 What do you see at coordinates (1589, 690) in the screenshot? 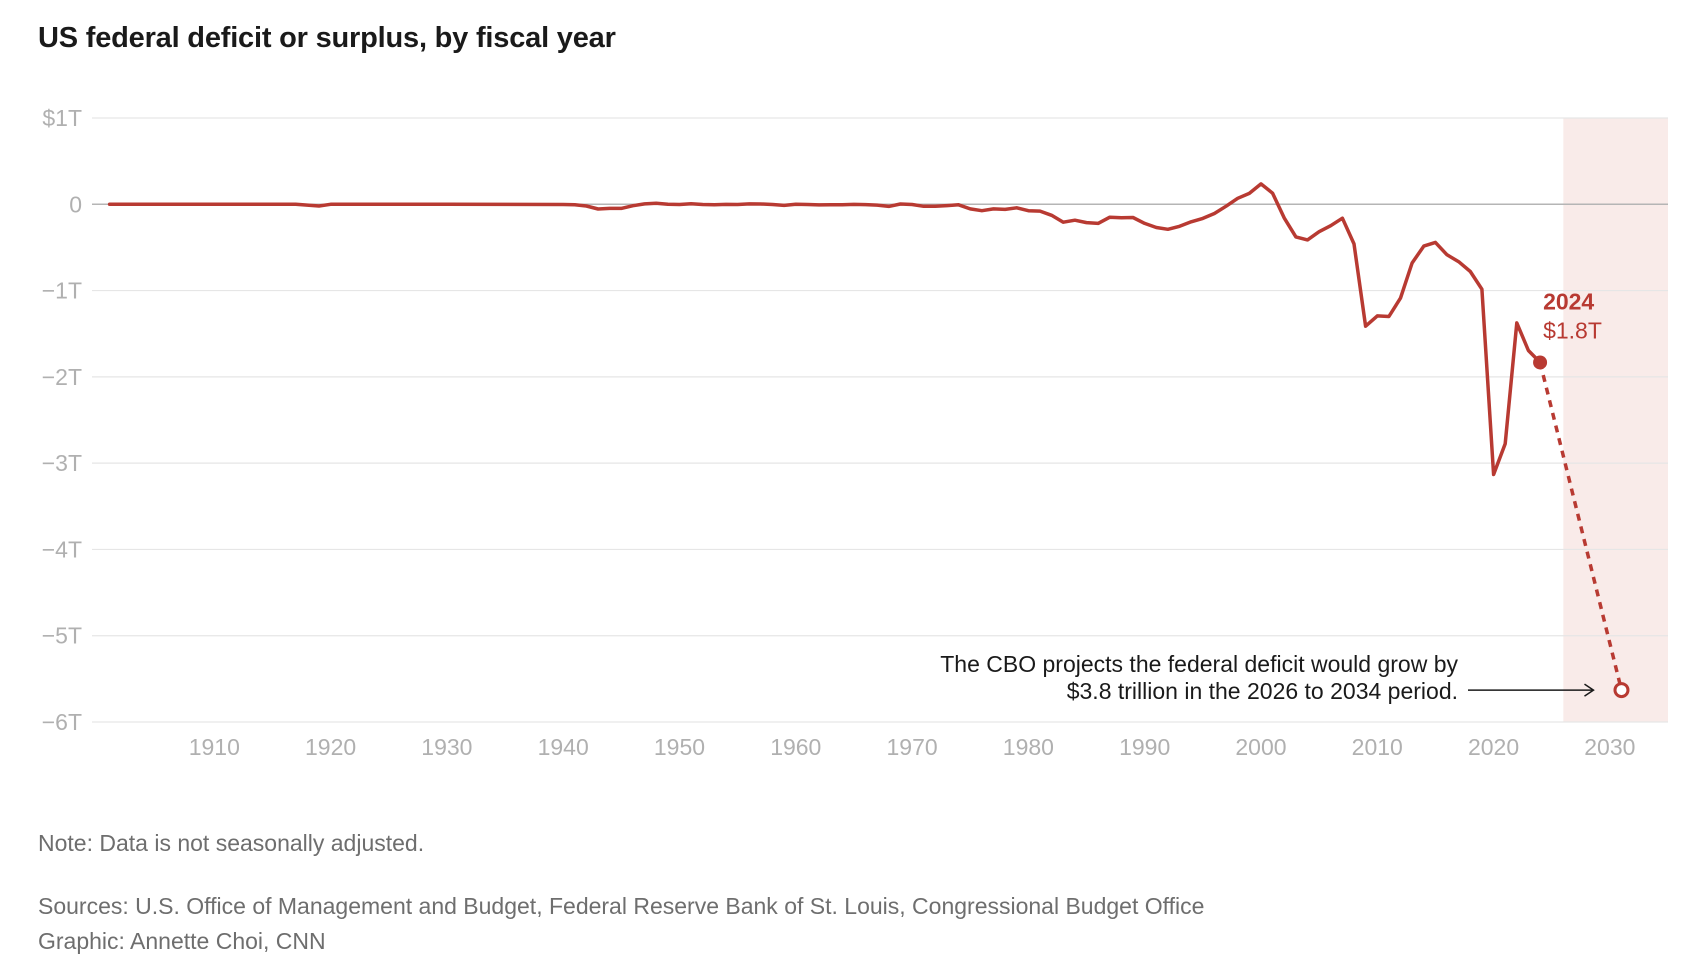
I see `annotation-arrowhead` at bounding box center [1589, 690].